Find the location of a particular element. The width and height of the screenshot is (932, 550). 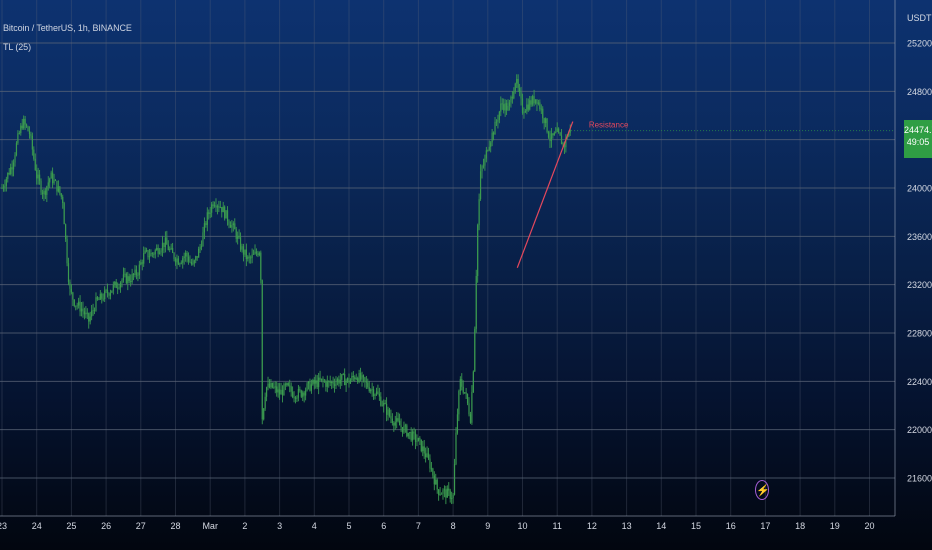

x-tick-label: 6 is located at coordinates (383, 526).